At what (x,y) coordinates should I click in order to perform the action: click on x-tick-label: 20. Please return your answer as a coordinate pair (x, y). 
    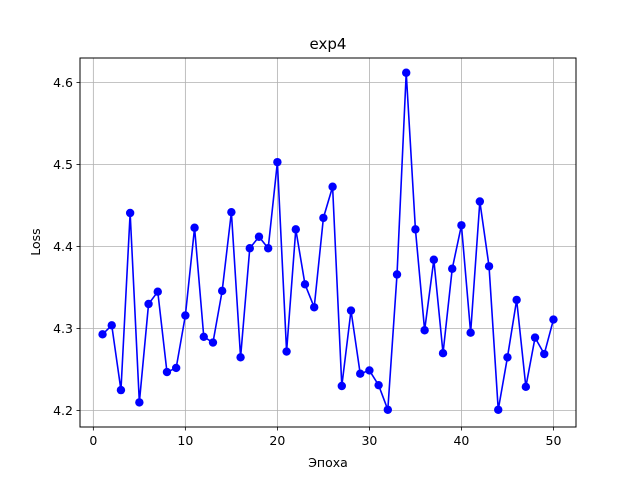
    Looking at the image, I should click on (277, 440).